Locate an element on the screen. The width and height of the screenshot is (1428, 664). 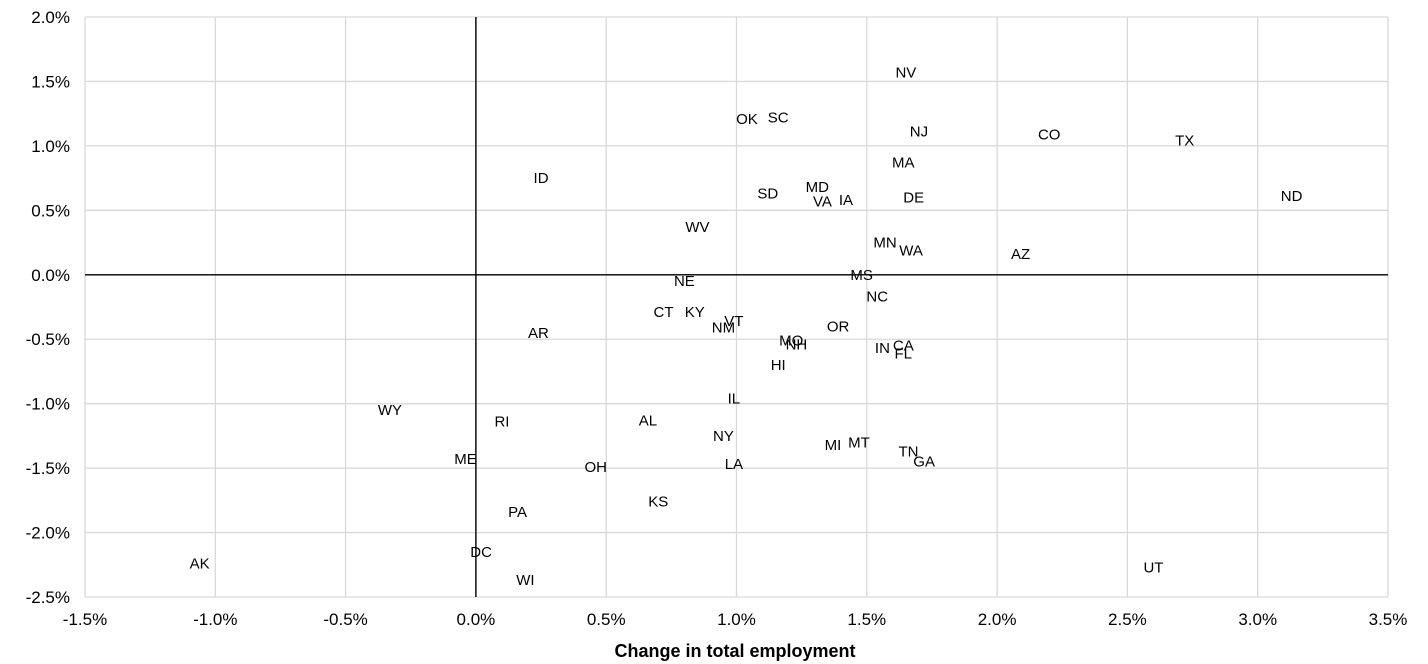
data-point-ct: CT is located at coordinates (664, 312).